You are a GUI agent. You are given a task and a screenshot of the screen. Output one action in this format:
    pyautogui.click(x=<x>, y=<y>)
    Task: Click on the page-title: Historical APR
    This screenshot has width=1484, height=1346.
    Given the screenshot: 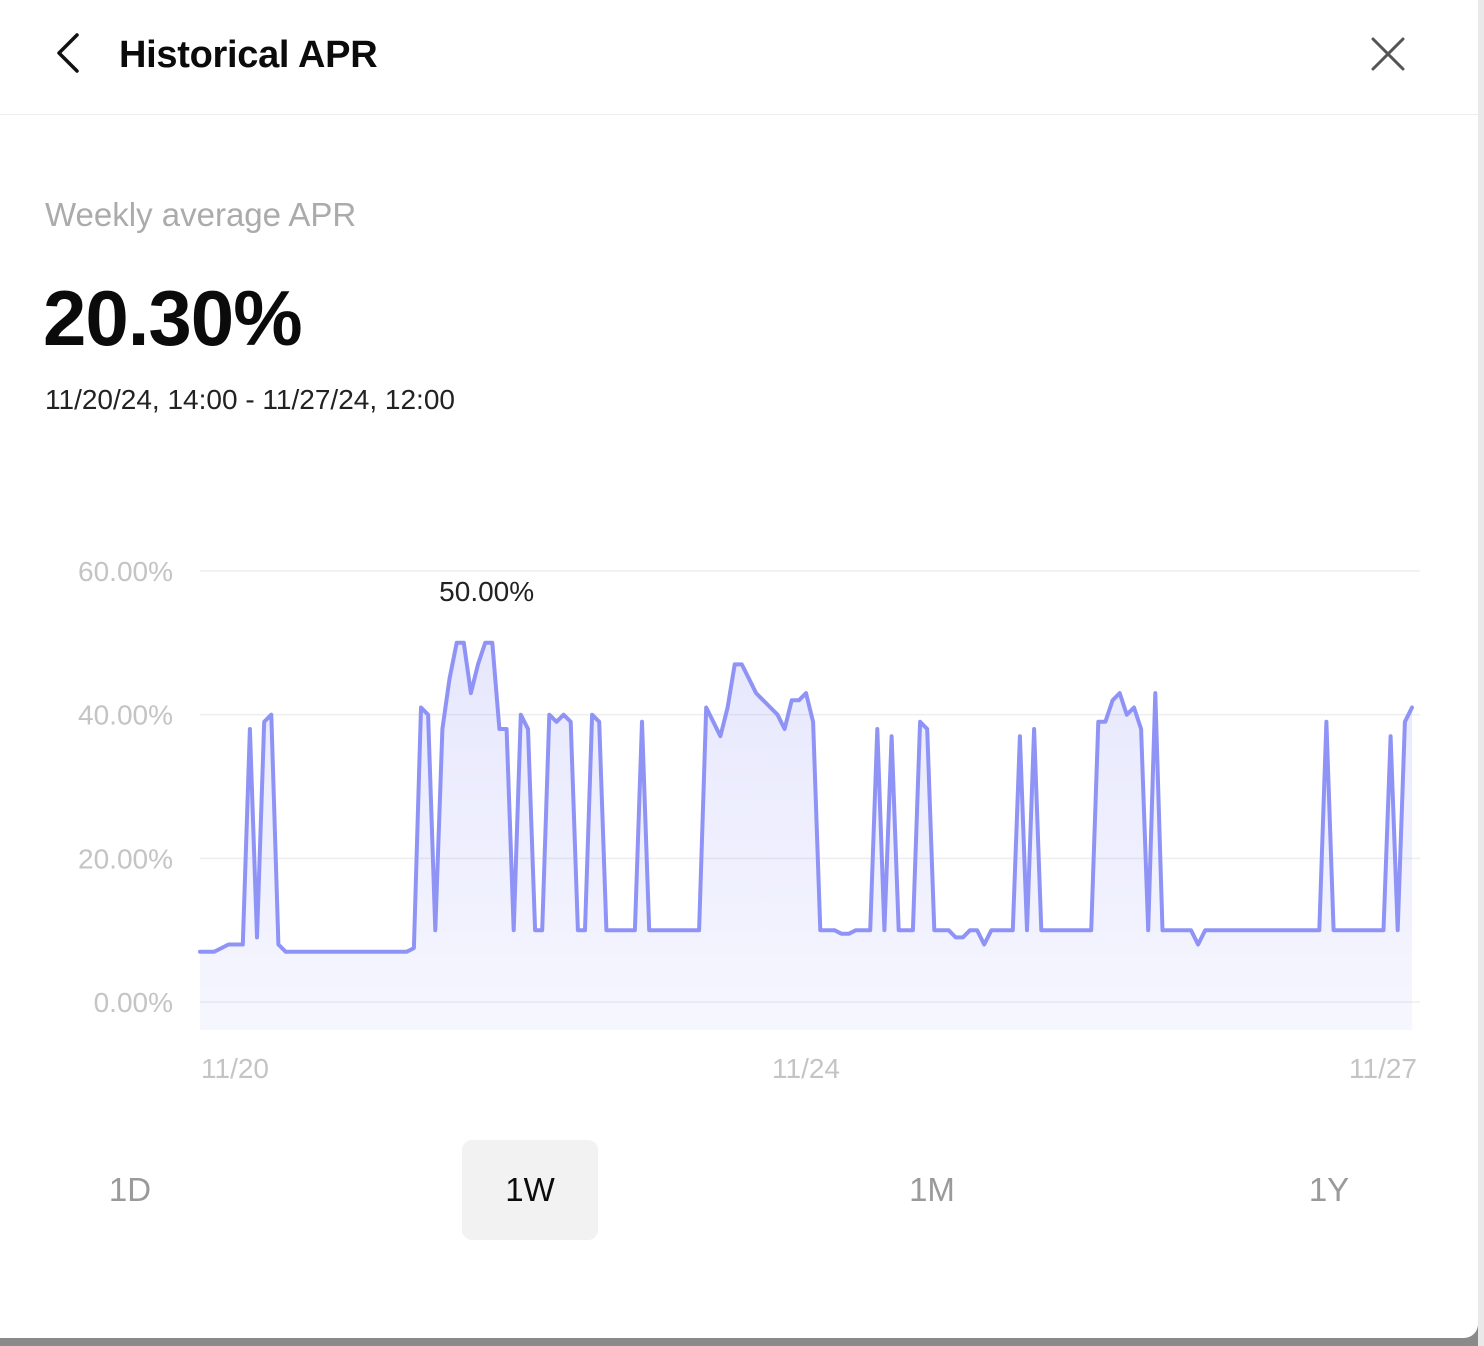 What is the action you would take?
    pyautogui.click(x=248, y=55)
    